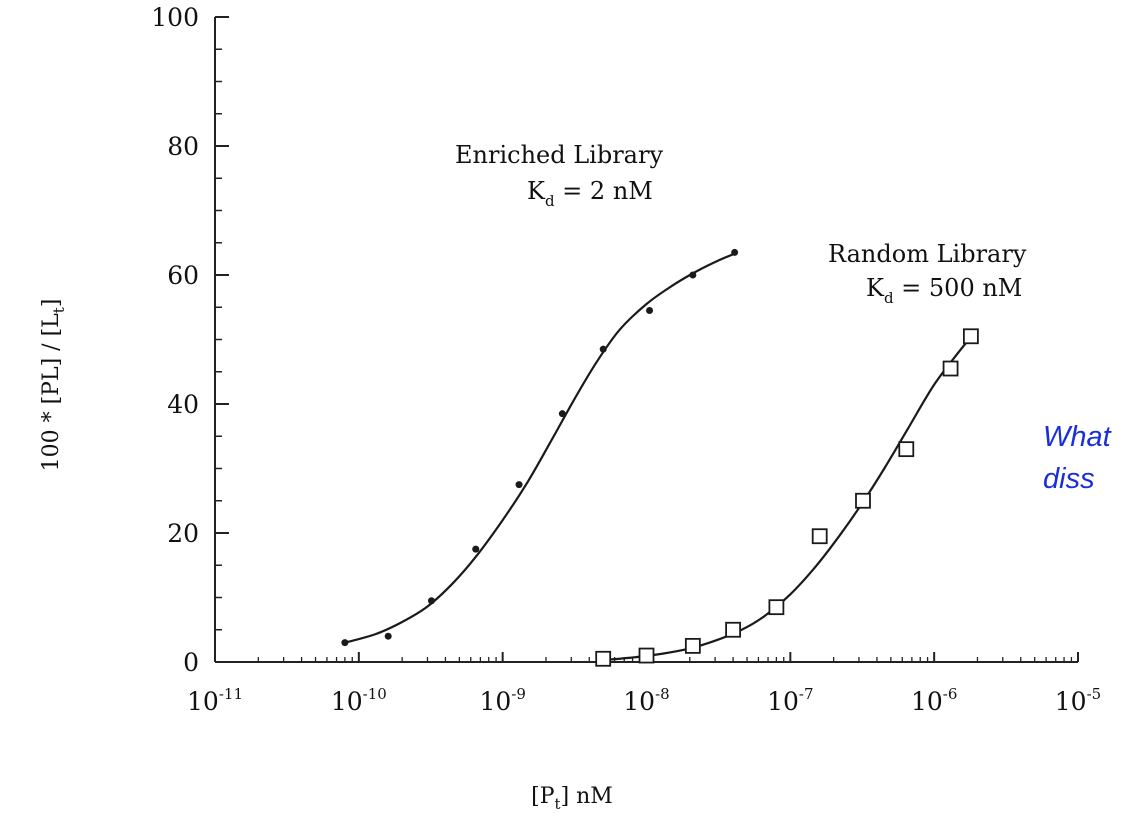  I want to click on y-tick-label: 60, so click(183, 275).